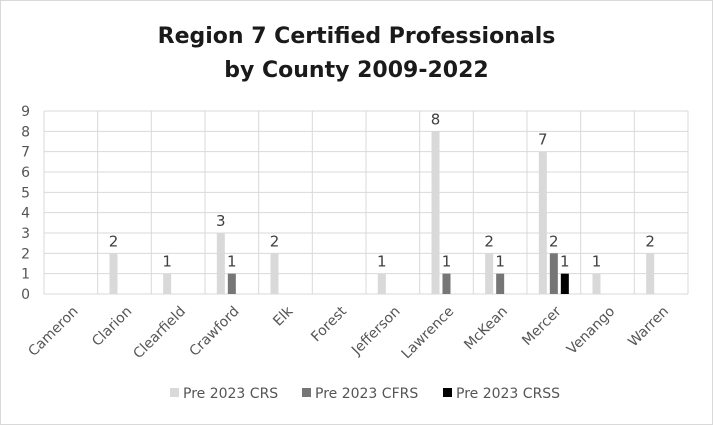 The width and height of the screenshot is (713, 425). What do you see at coordinates (597, 262) in the screenshot?
I see `data-label-venango-pre-2023-crs: 1` at bounding box center [597, 262].